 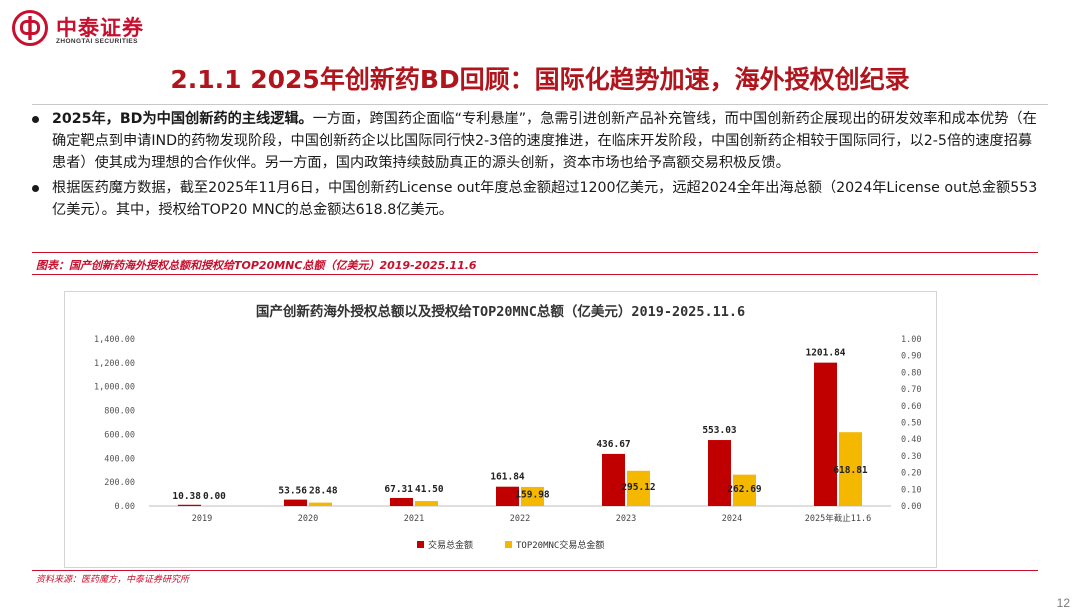 I want to click on title-divider, so click(x=540, y=104).